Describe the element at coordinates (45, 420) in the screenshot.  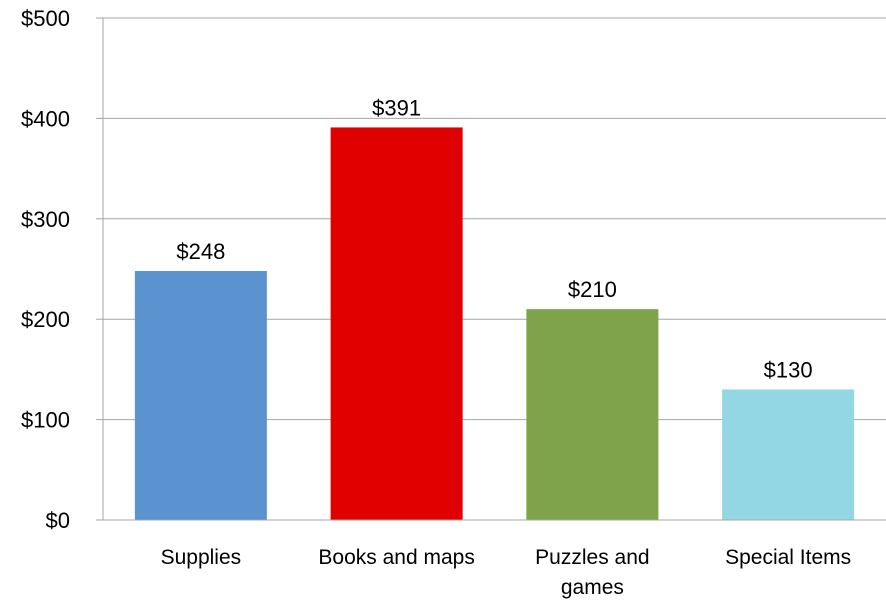
I see `y-tick-label: $100` at that location.